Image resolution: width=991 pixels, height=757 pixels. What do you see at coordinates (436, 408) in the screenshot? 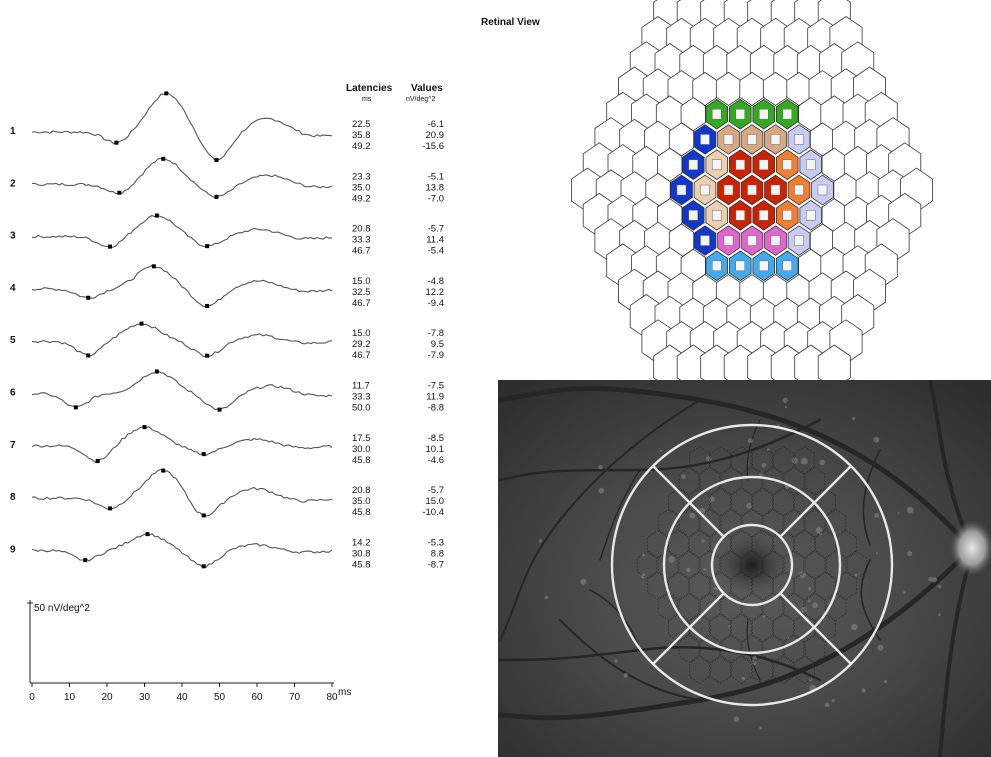
I see `value-cell: -8.8` at bounding box center [436, 408].